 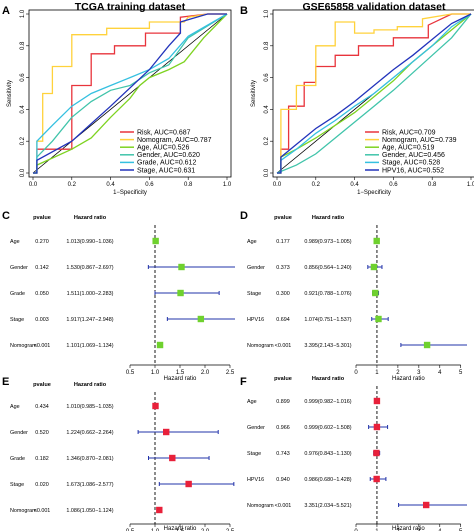 I want to click on roc-curve-grade, so click(x=130, y=93).